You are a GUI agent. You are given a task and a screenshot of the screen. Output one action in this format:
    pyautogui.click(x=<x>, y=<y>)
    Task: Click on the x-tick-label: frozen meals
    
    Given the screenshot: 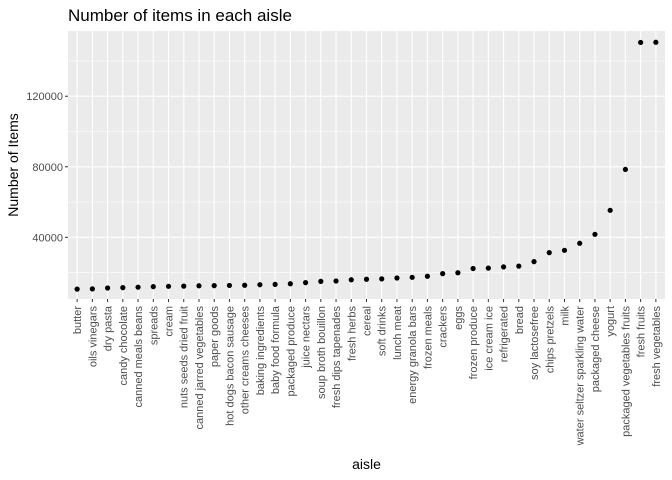 What is the action you would take?
    pyautogui.click(x=428, y=337)
    